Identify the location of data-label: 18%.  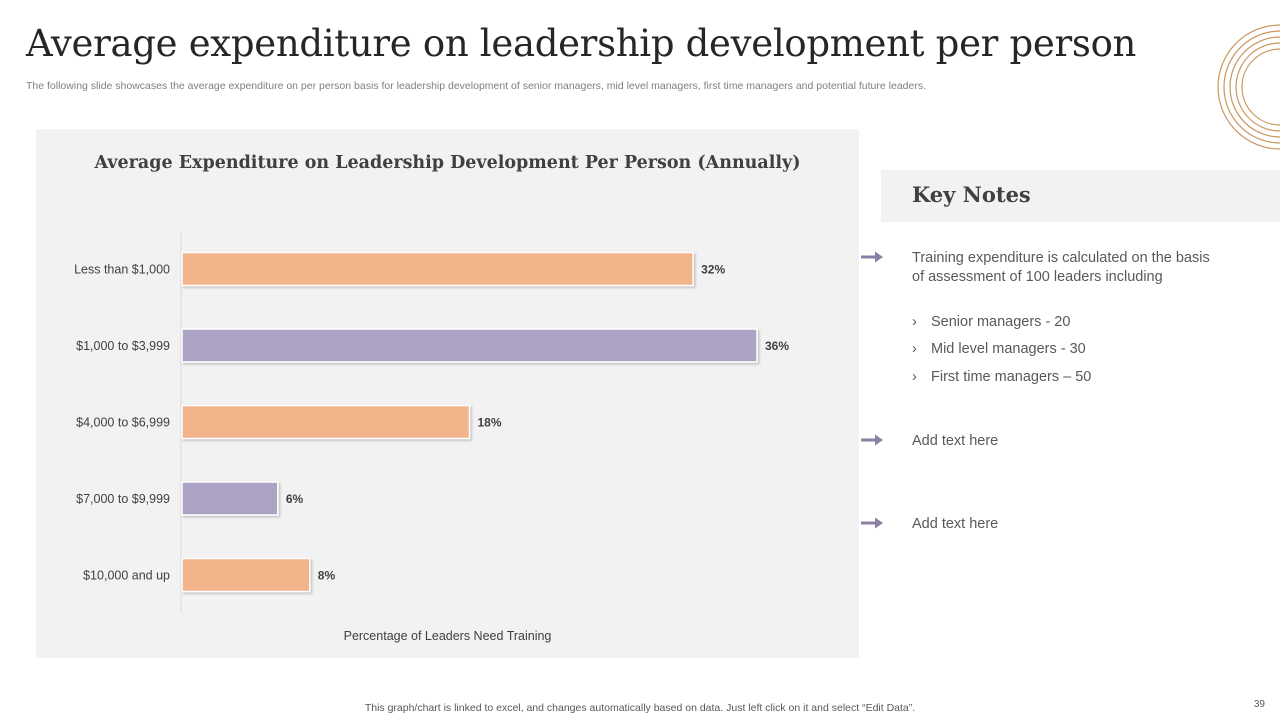
(490, 423).